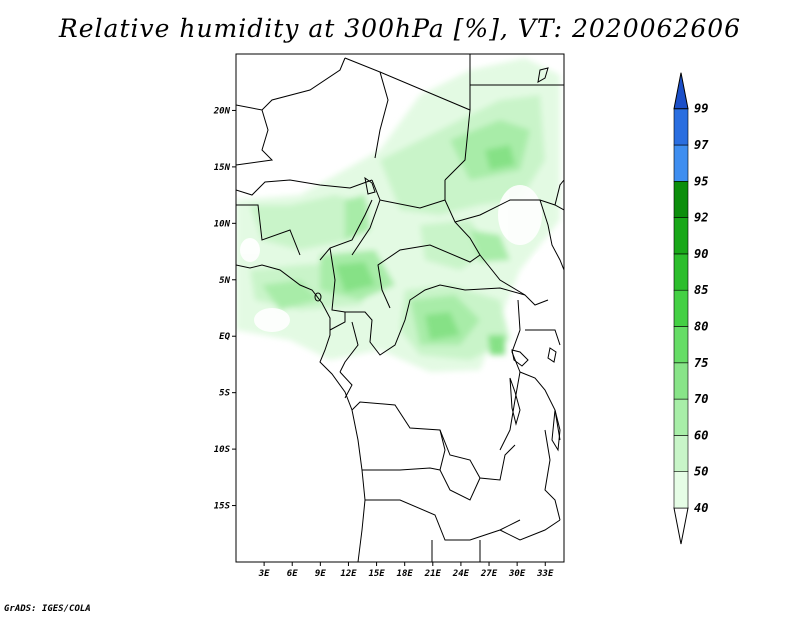  What do you see at coordinates (681, 526) in the screenshot?
I see `colorbar-min-arrow` at bounding box center [681, 526].